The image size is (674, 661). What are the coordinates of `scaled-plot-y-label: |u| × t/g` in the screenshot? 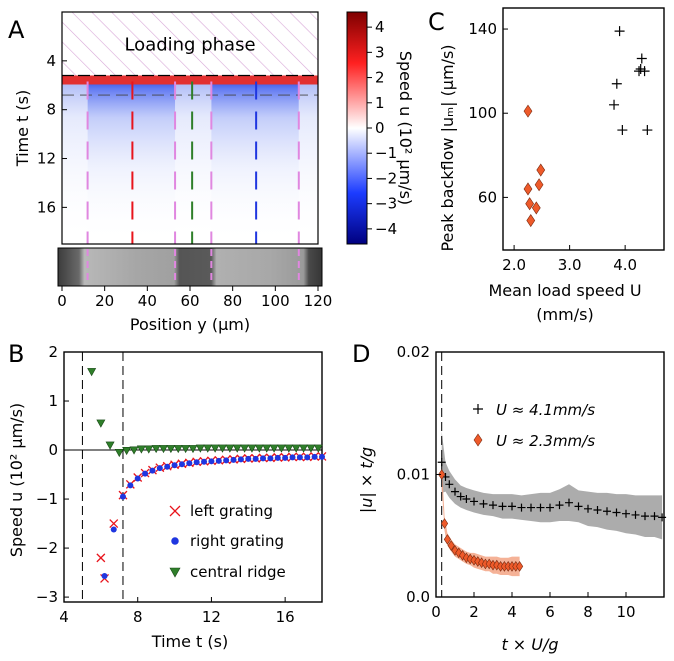 It's located at (366, 480).